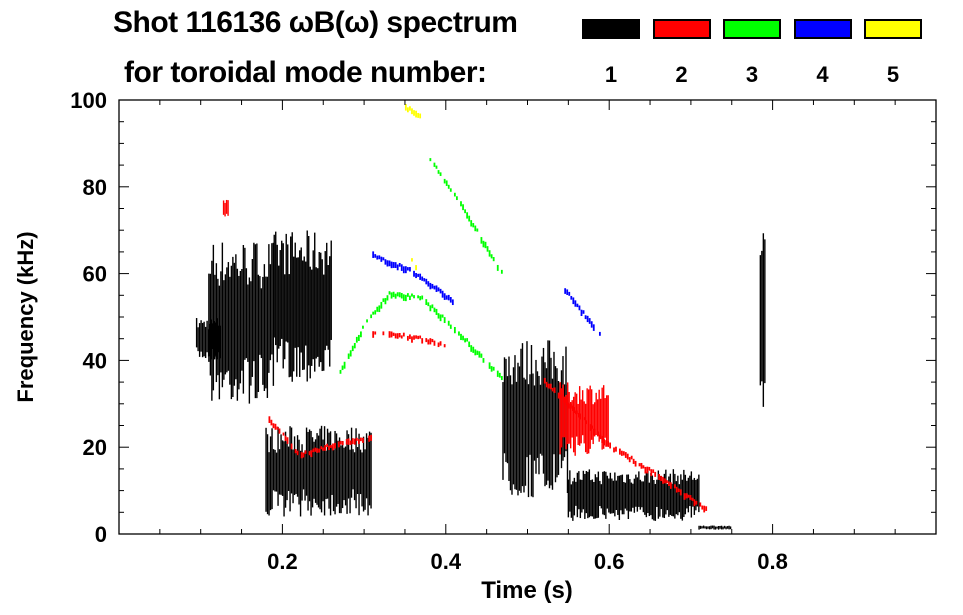  I want to click on y-tick-label: 100, so click(88, 100).